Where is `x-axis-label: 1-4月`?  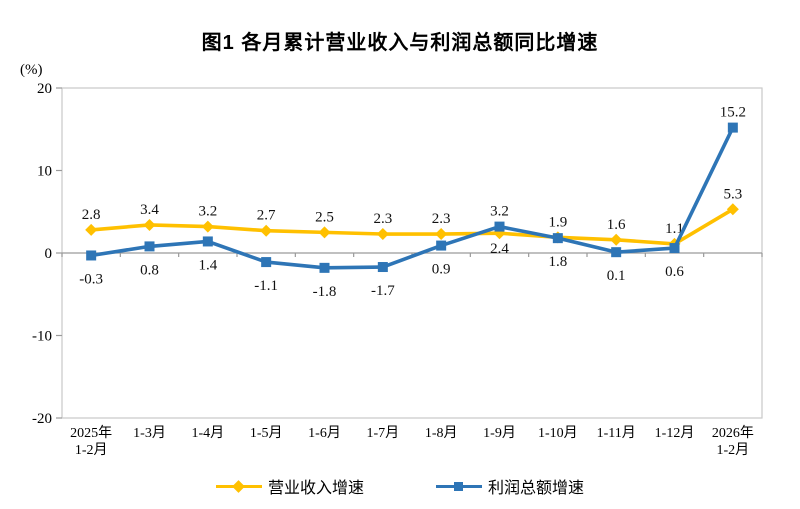
x-axis-label: 1-4月 is located at coordinates (207, 433).